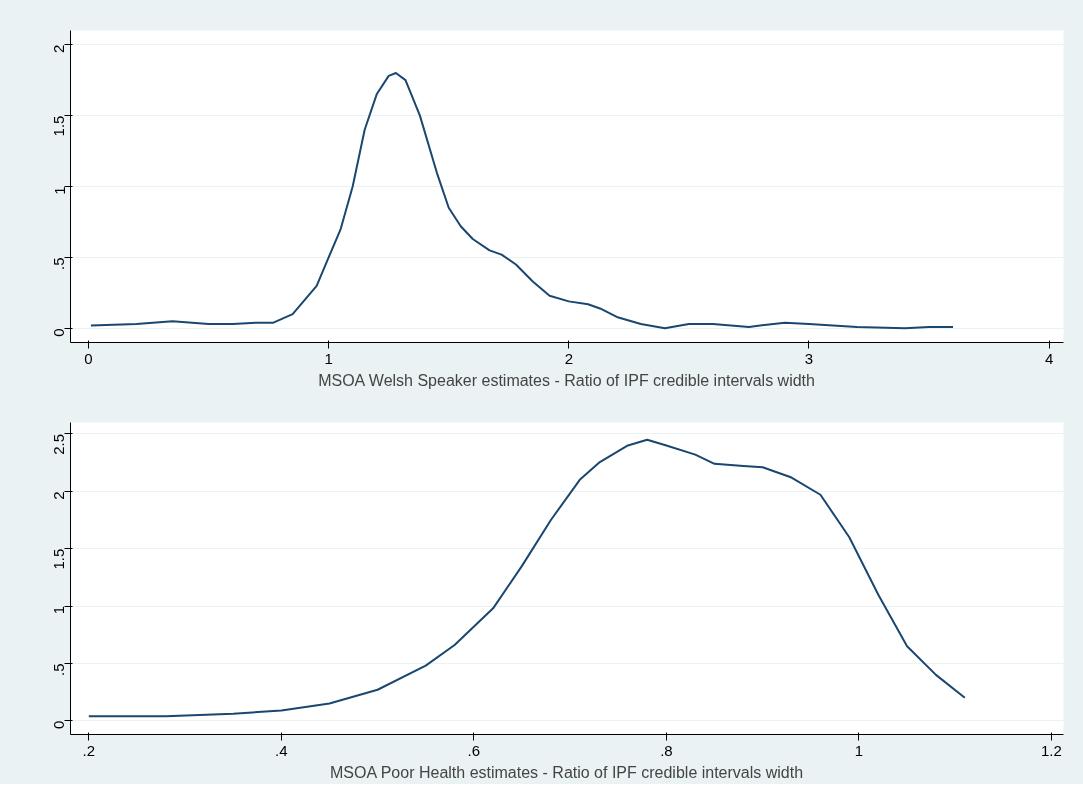  Describe the element at coordinates (474, 750) in the screenshot. I see `x-tick-label: .6` at that location.